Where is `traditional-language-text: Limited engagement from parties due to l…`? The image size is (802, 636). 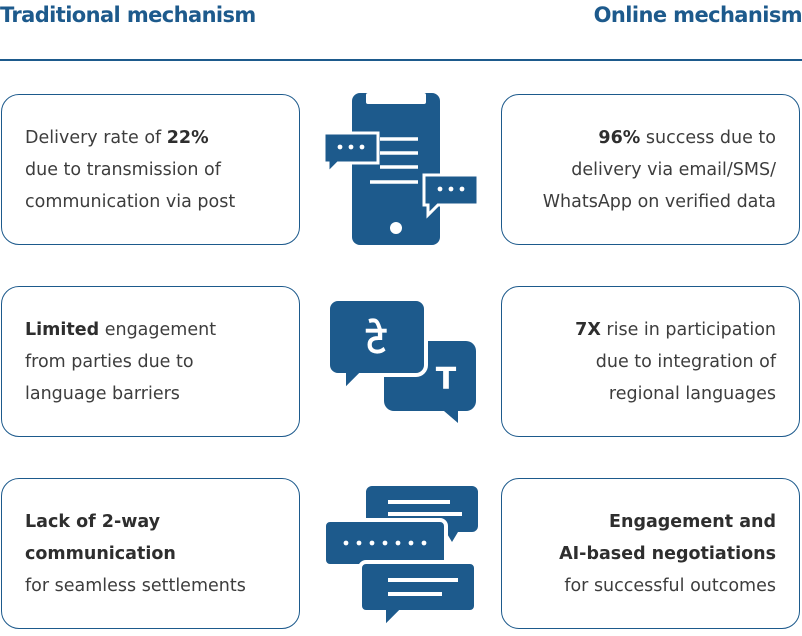 traditional-language-text: Limited engagement from parties due to l… is located at coordinates (121, 361).